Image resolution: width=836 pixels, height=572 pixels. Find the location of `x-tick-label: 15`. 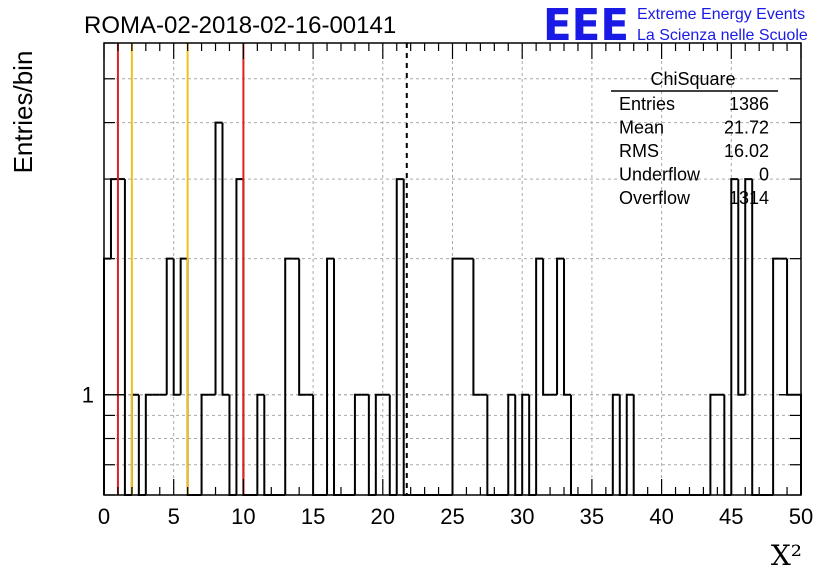

x-tick-label: 15 is located at coordinates (313, 516).